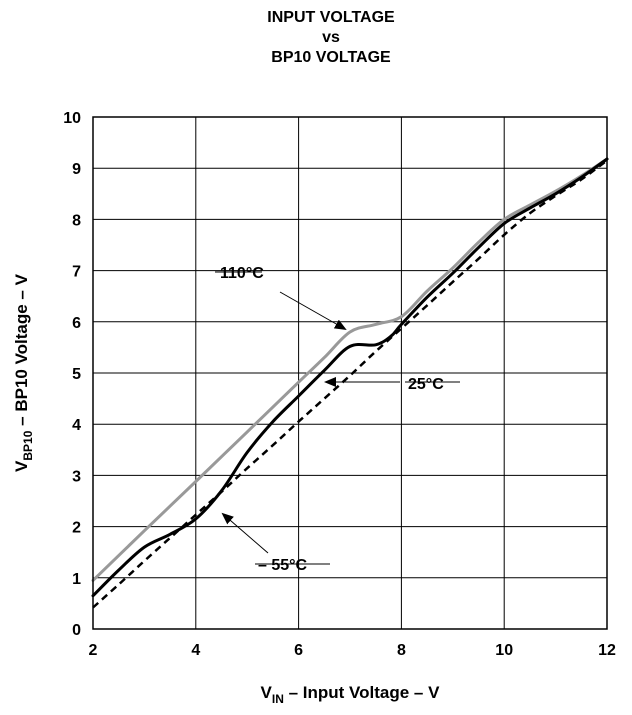 Image resolution: width=632 pixels, height=715 pixels. Describe the element at coordinates (76, 528) in the screenshot. I see `y-tick-label: 2` at that location.